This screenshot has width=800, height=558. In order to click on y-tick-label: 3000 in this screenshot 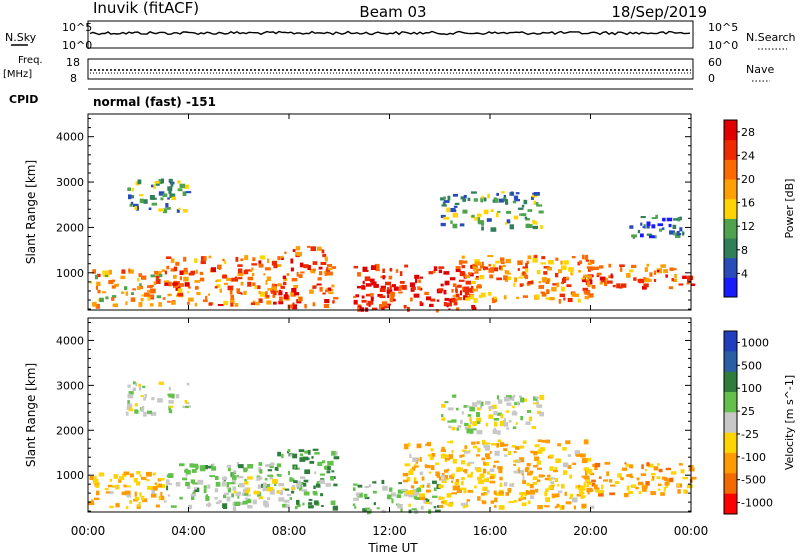, I will do `click(70, 182)`.